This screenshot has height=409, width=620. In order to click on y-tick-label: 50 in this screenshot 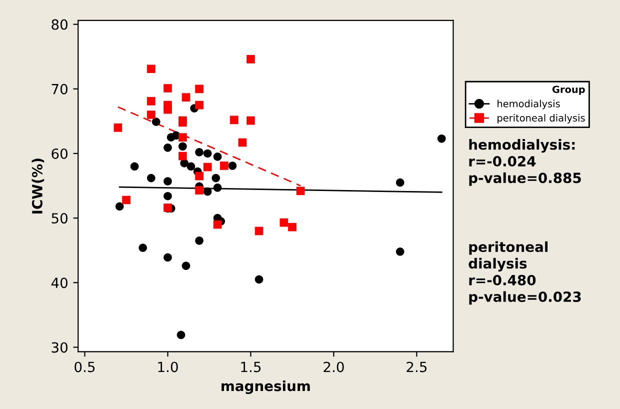, I will do `click(60, 218)`.